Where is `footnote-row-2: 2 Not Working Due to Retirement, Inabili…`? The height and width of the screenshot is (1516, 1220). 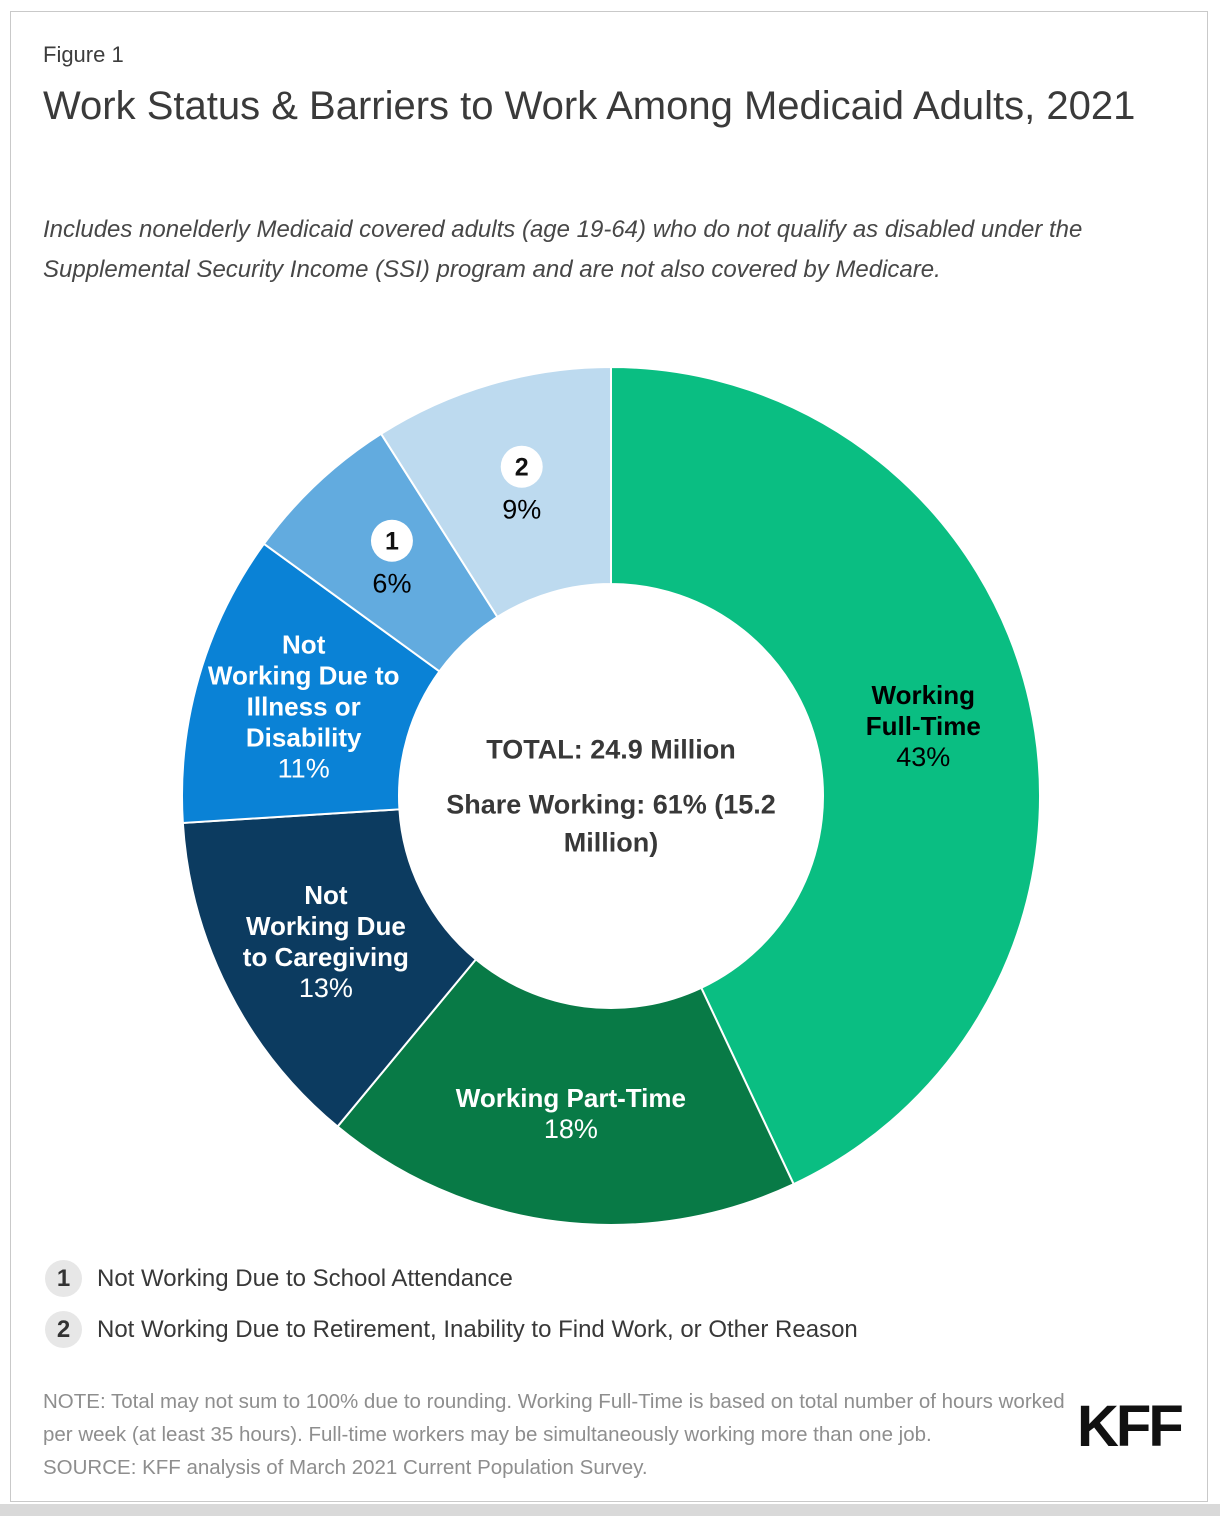 footnote-row-2: 2 Not Working Due to Retirement, Inabili… is located at coordinates (451, 1329).